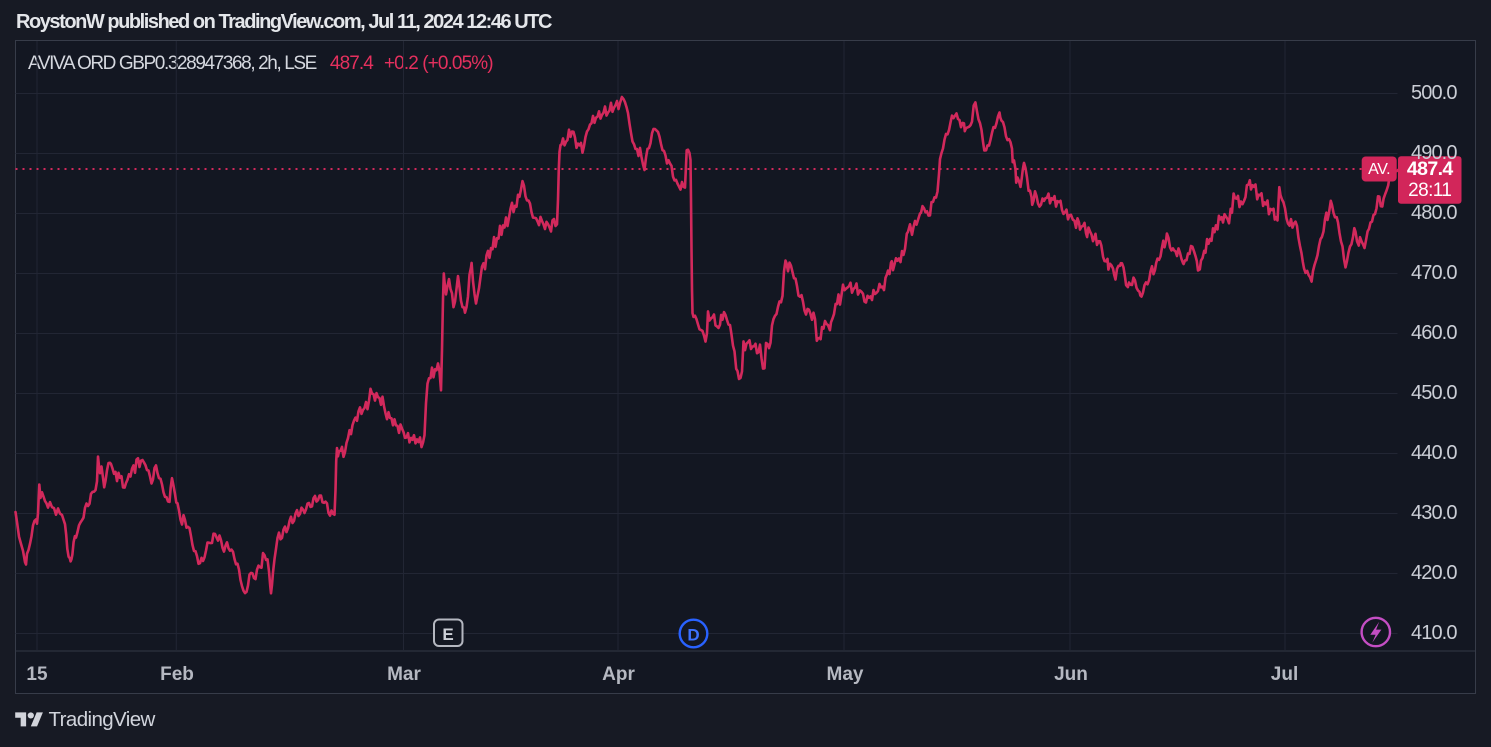 The image size is (1491, 747). I want to click on svg-text: D, so click(693, 635).